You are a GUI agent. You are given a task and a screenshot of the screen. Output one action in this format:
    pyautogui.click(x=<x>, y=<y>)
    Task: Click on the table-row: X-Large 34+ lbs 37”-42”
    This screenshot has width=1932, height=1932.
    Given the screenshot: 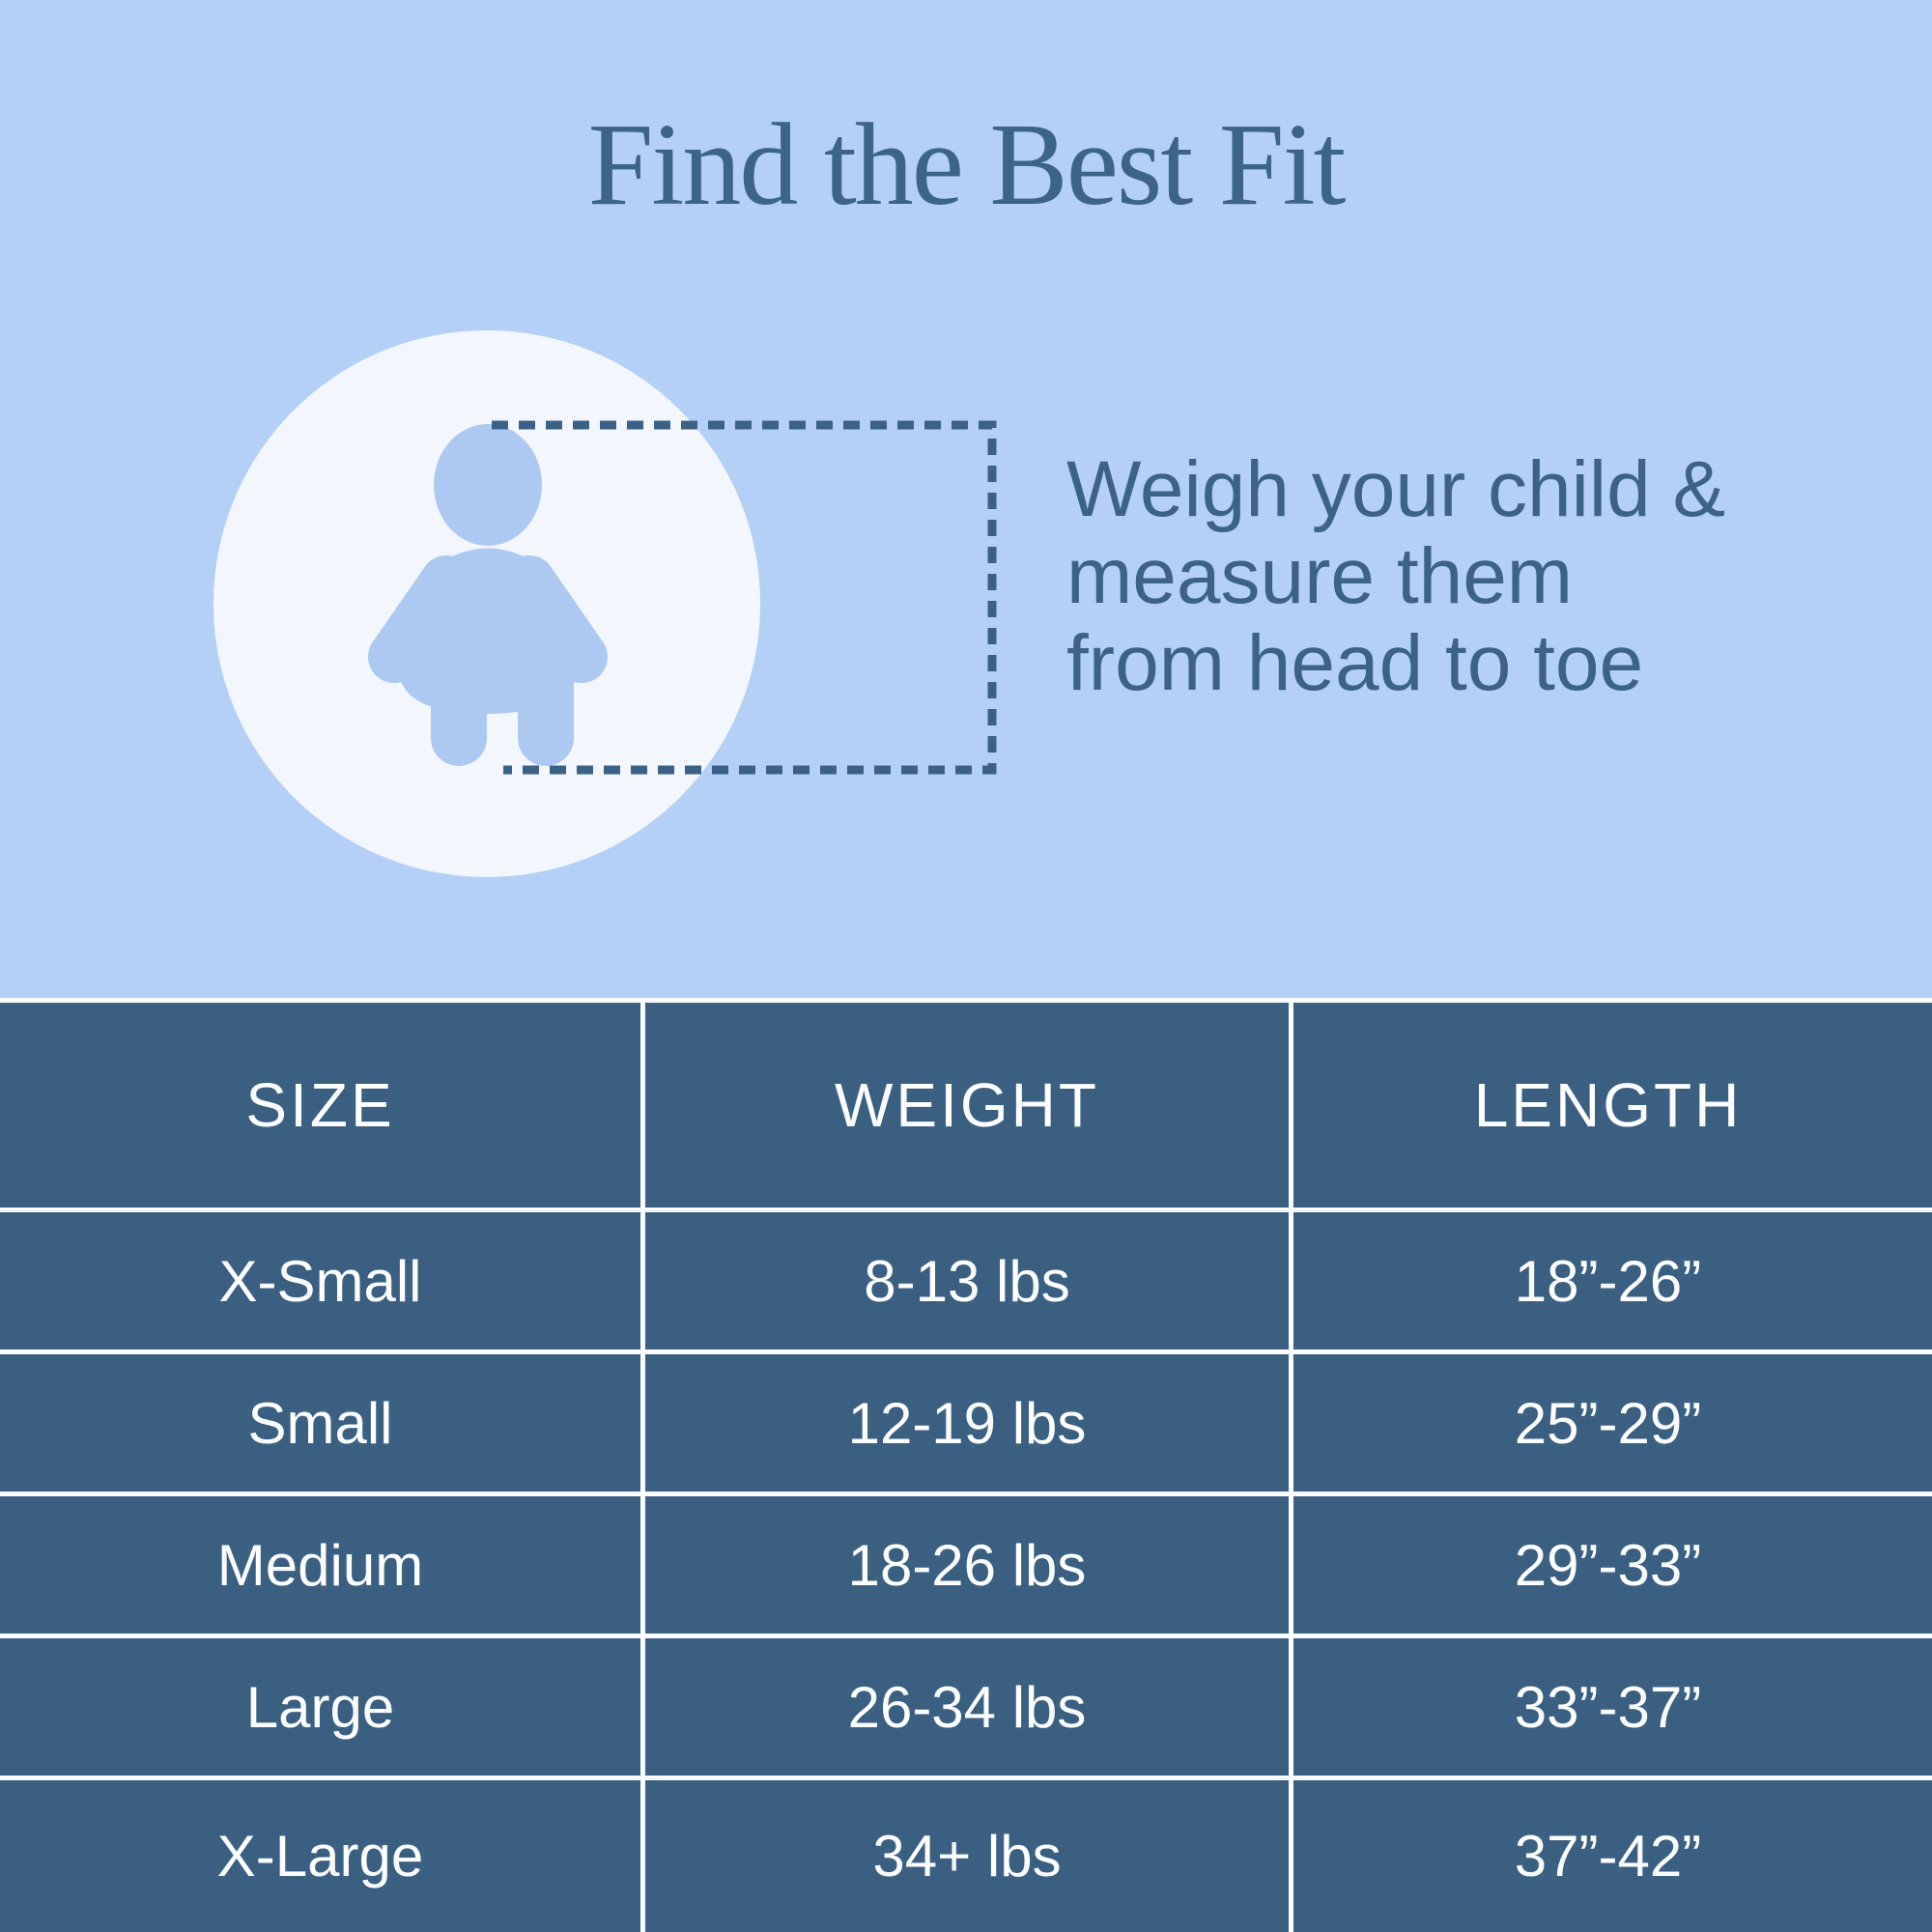 What is the action you would take?
    pyautogui.click(x=966, y=1854)
    